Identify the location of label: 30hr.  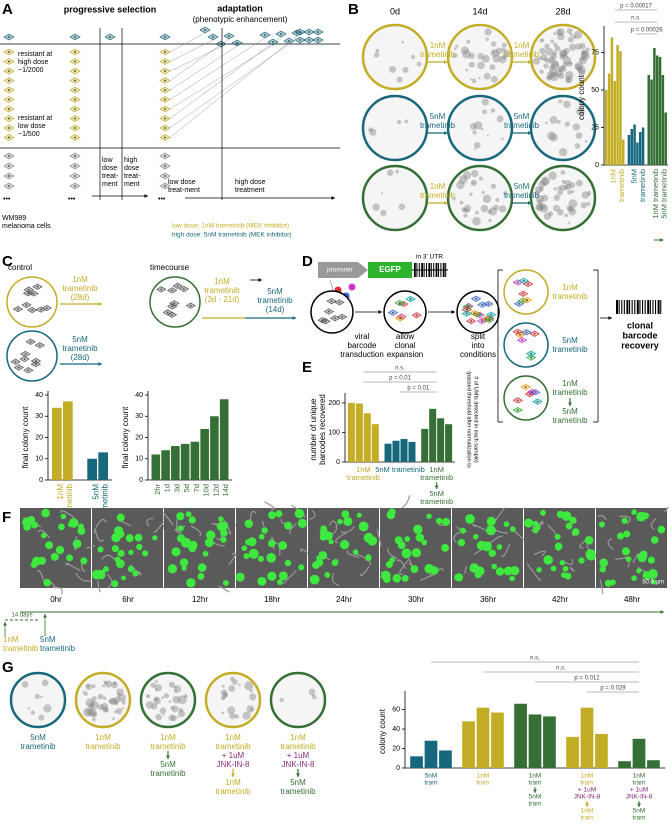
(416, 599).